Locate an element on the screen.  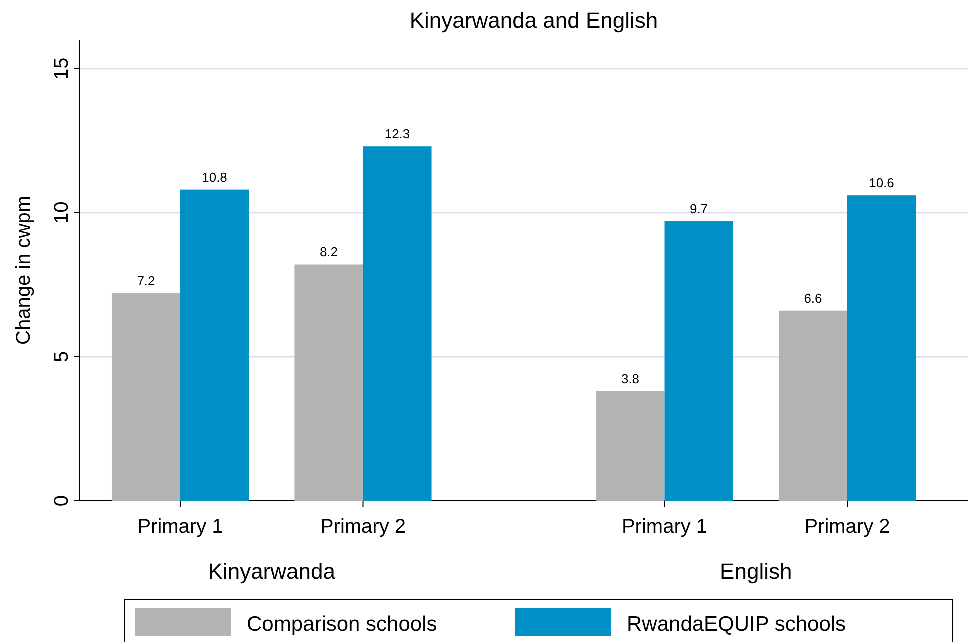
data-label: 9.7 is located at coordinates (699, 209).